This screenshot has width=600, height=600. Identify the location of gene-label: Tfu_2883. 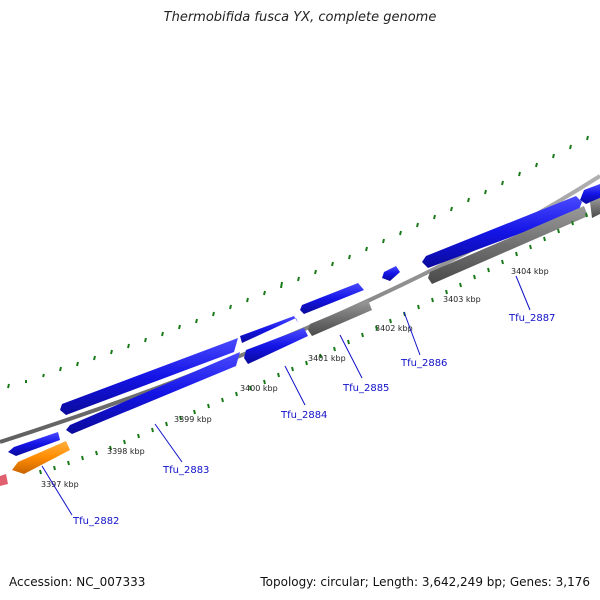
(185, 470).